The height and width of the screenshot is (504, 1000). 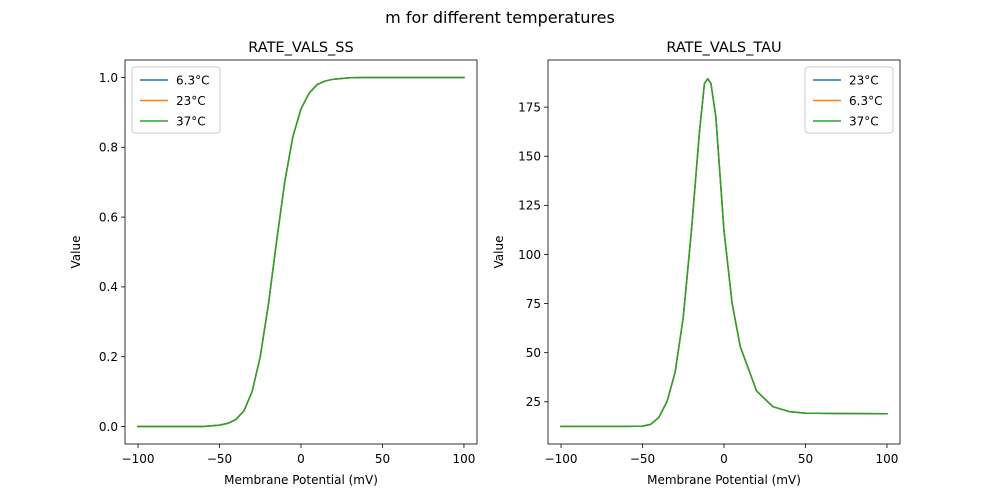 I want to click on y-tick-label: 1.0, so click(x=108, y=78).